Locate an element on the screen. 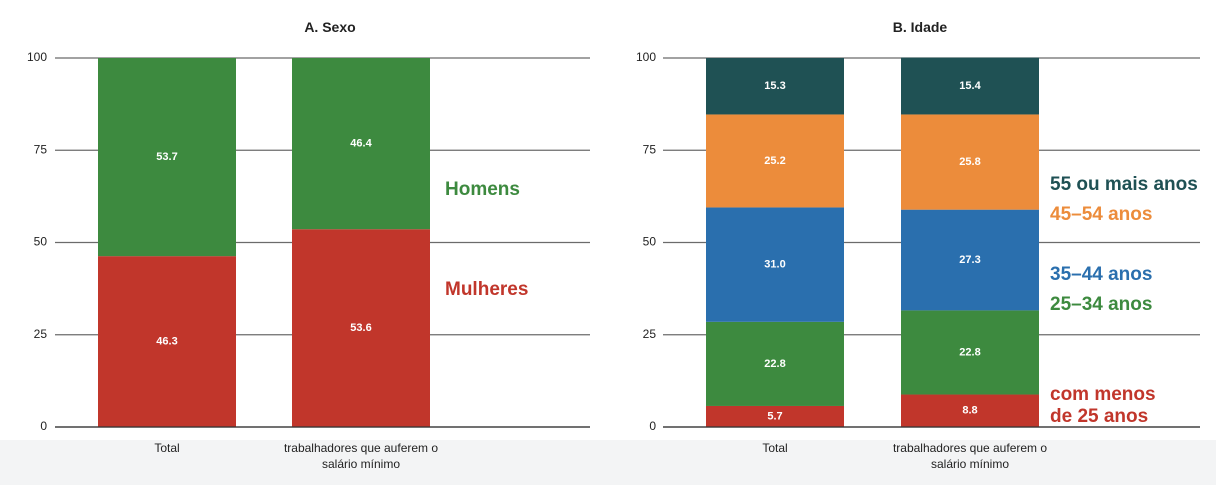 This screenshot has width=1216, height=485. value-label: 15.4 is located at coordinates (970, 86).